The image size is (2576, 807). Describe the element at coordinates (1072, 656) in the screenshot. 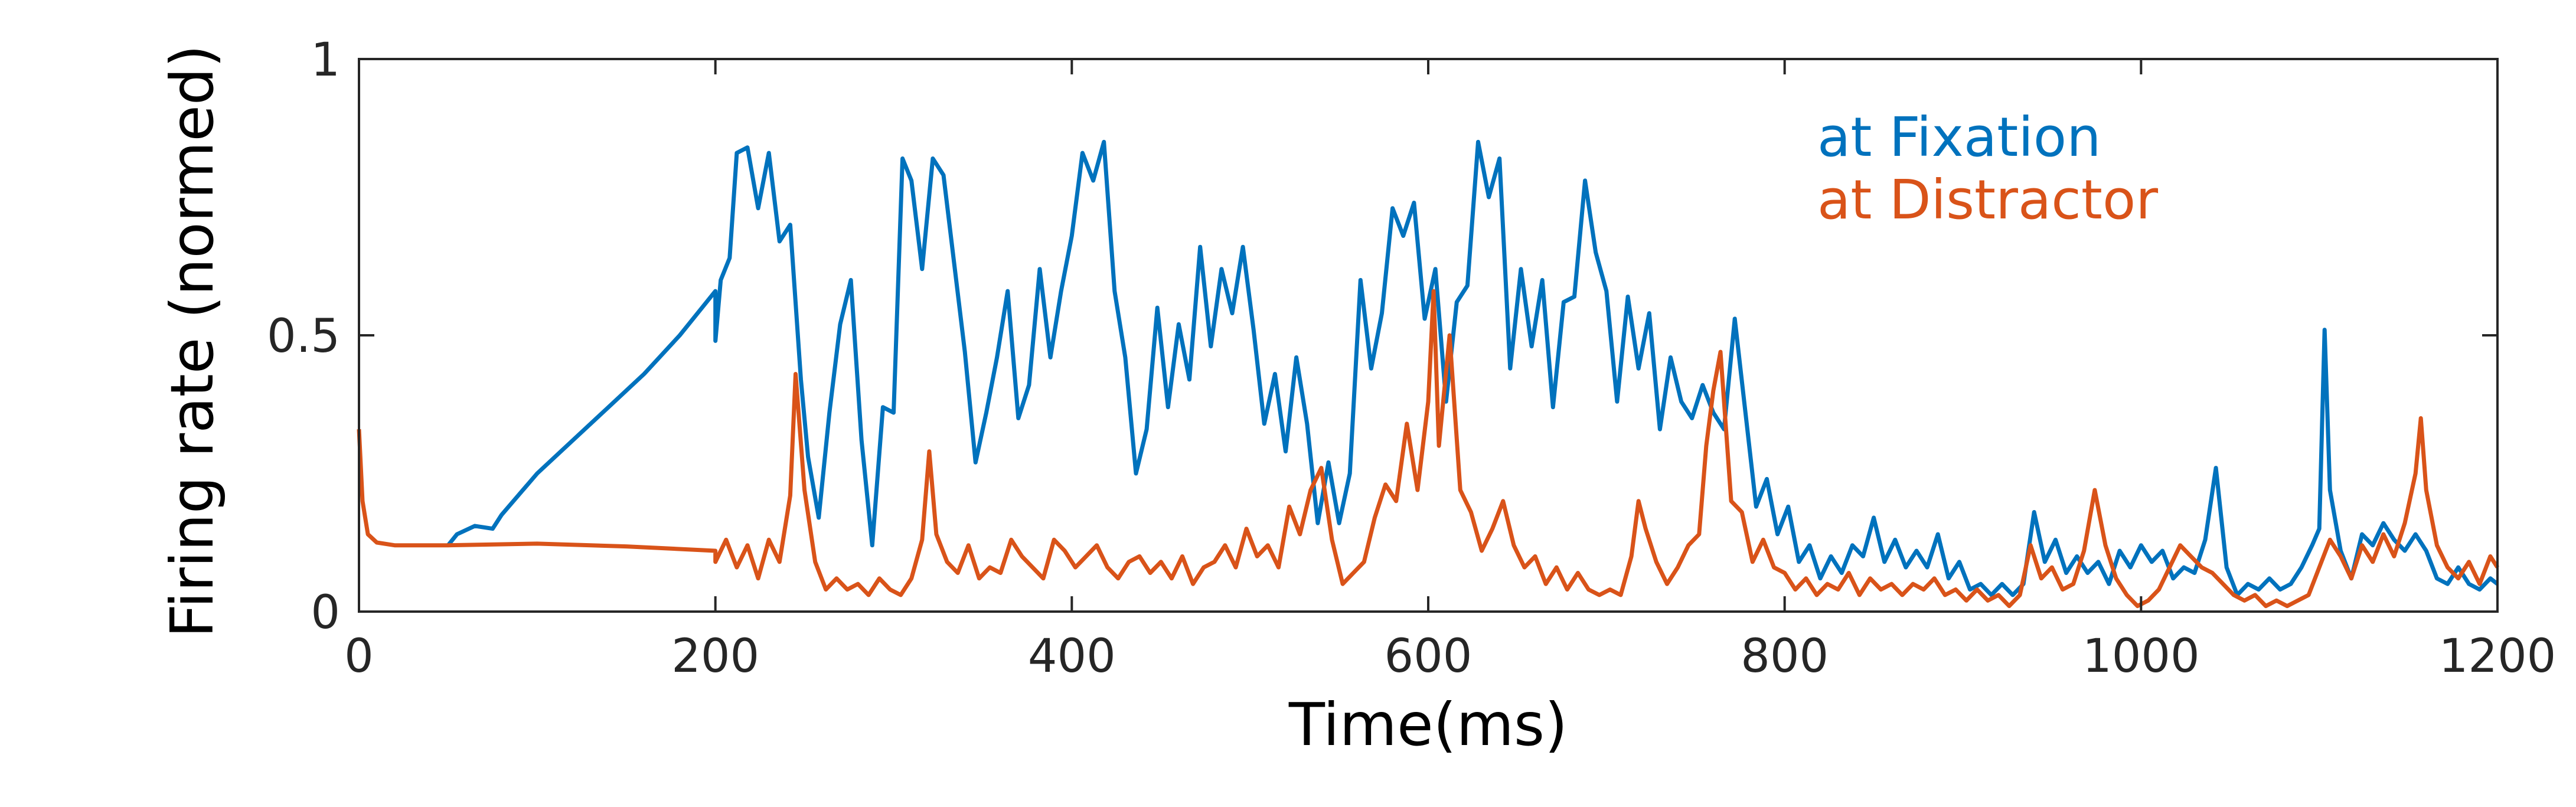

I see `x-tick-label: 400` at that location.